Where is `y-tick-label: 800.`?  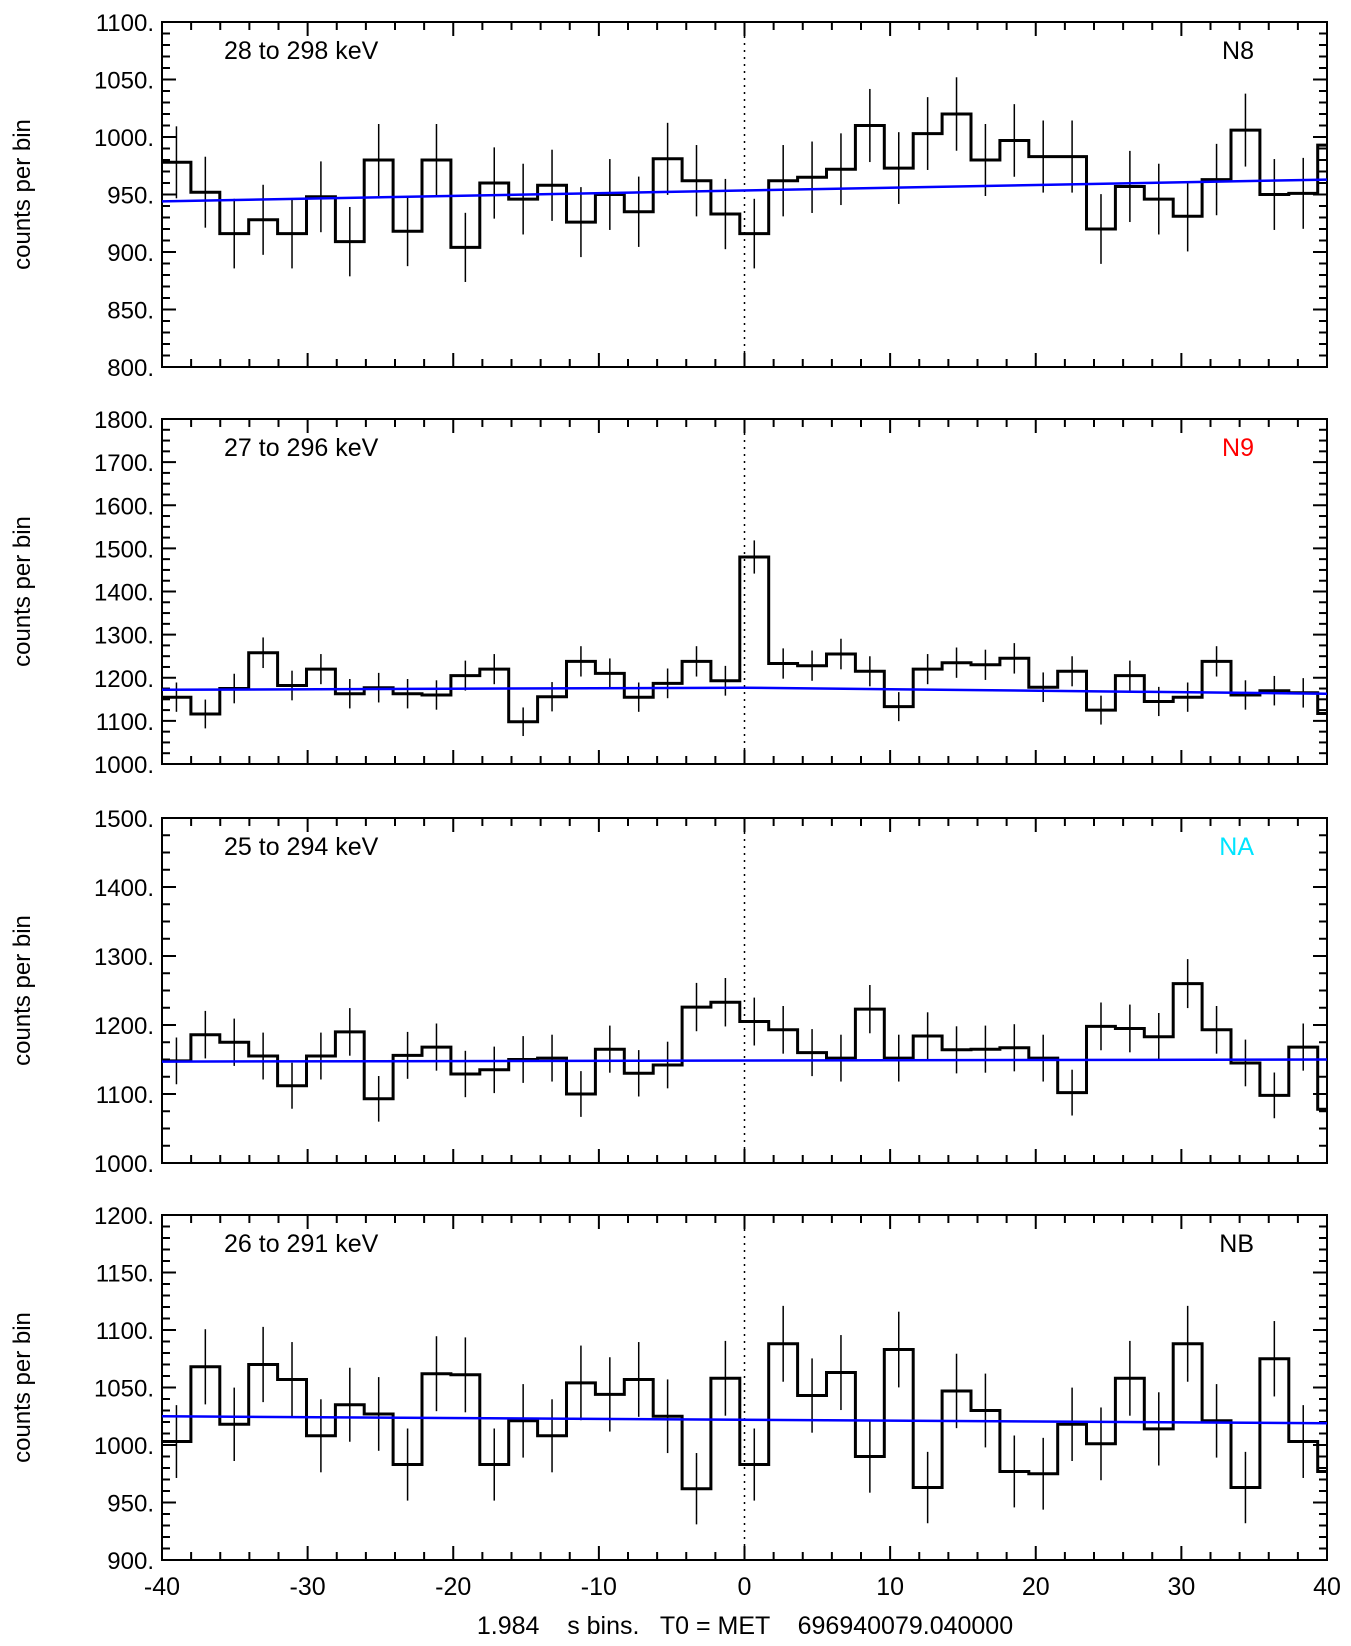 y-tick-label: 800. is located at coordinates (130, 368).